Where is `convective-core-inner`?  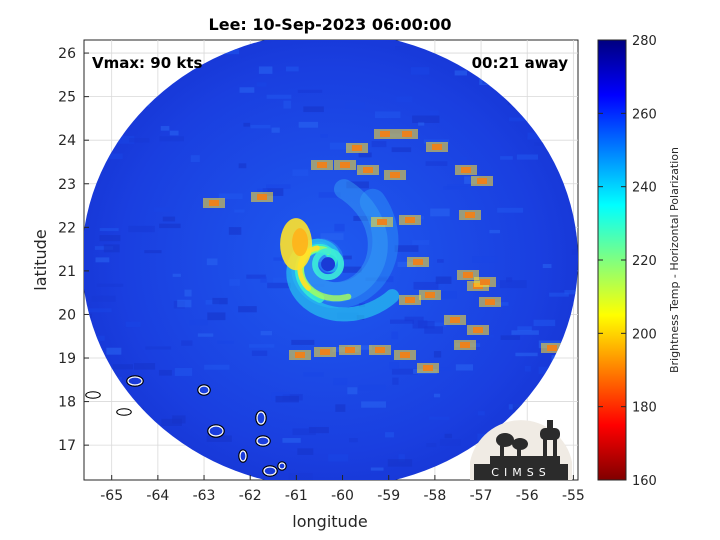 convective-core-inner is located at coordinates (300, 242).